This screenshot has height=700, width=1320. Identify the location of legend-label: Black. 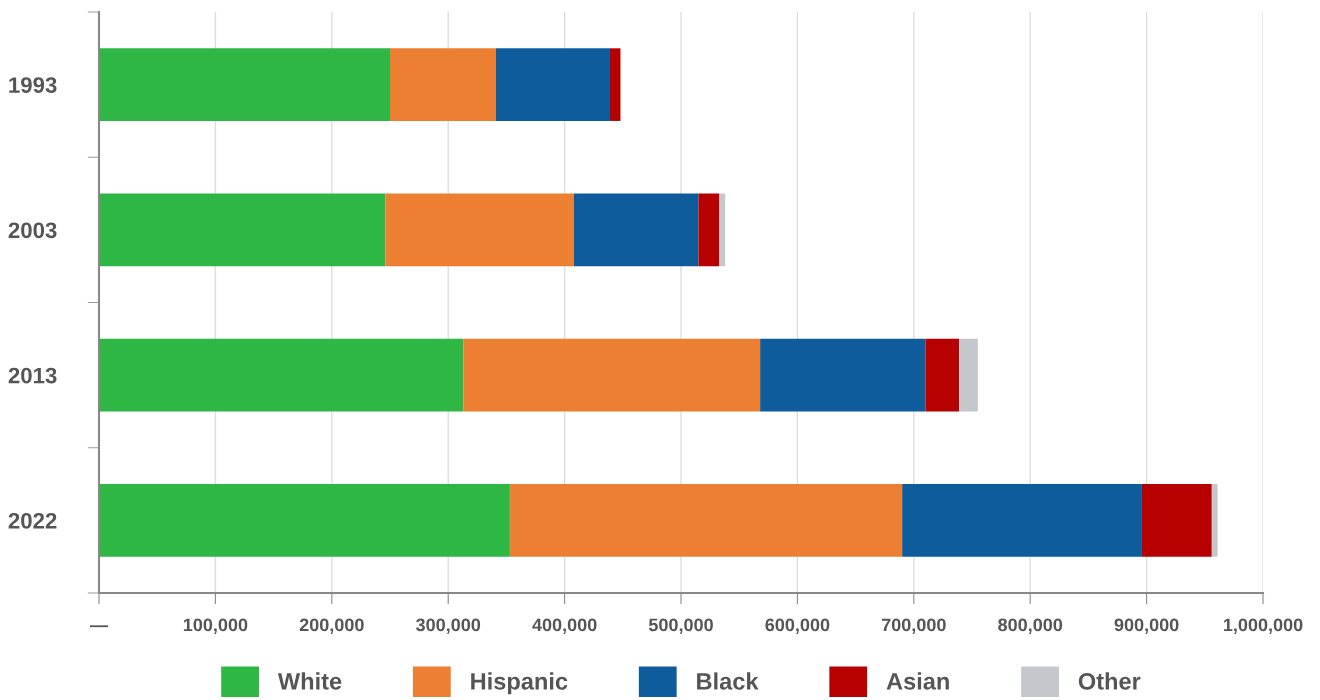
(728, 681).